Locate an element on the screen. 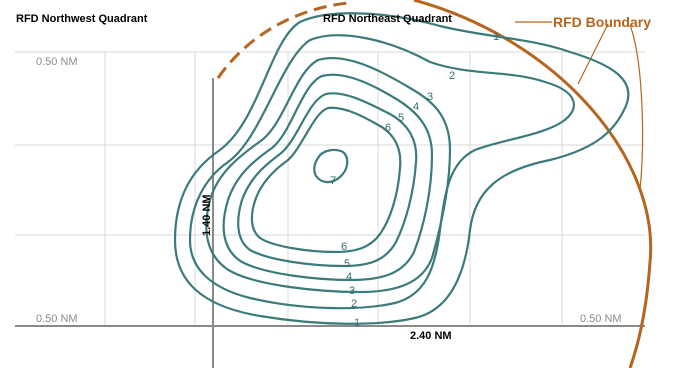 The width and height of the screenshot is (694, 368). contour-label-1-bottom: 1 is located at coordinates (357, 323).